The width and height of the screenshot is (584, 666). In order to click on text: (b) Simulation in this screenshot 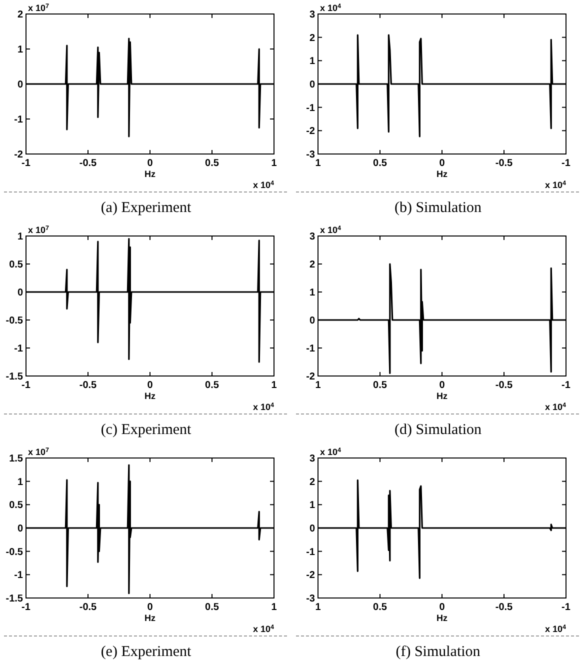, I will do `click(438, 208)`.